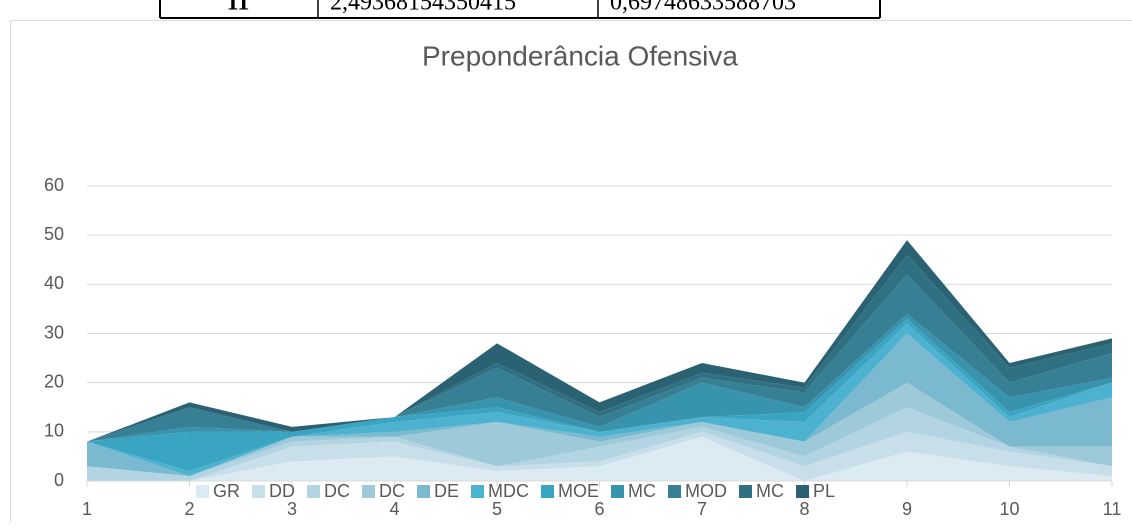 This screenshot has height=527, width=1132. What do you see at coordinates (226, 491) in the screenshot?
I see `legend-label: GR` at bounding box center [226, 491].